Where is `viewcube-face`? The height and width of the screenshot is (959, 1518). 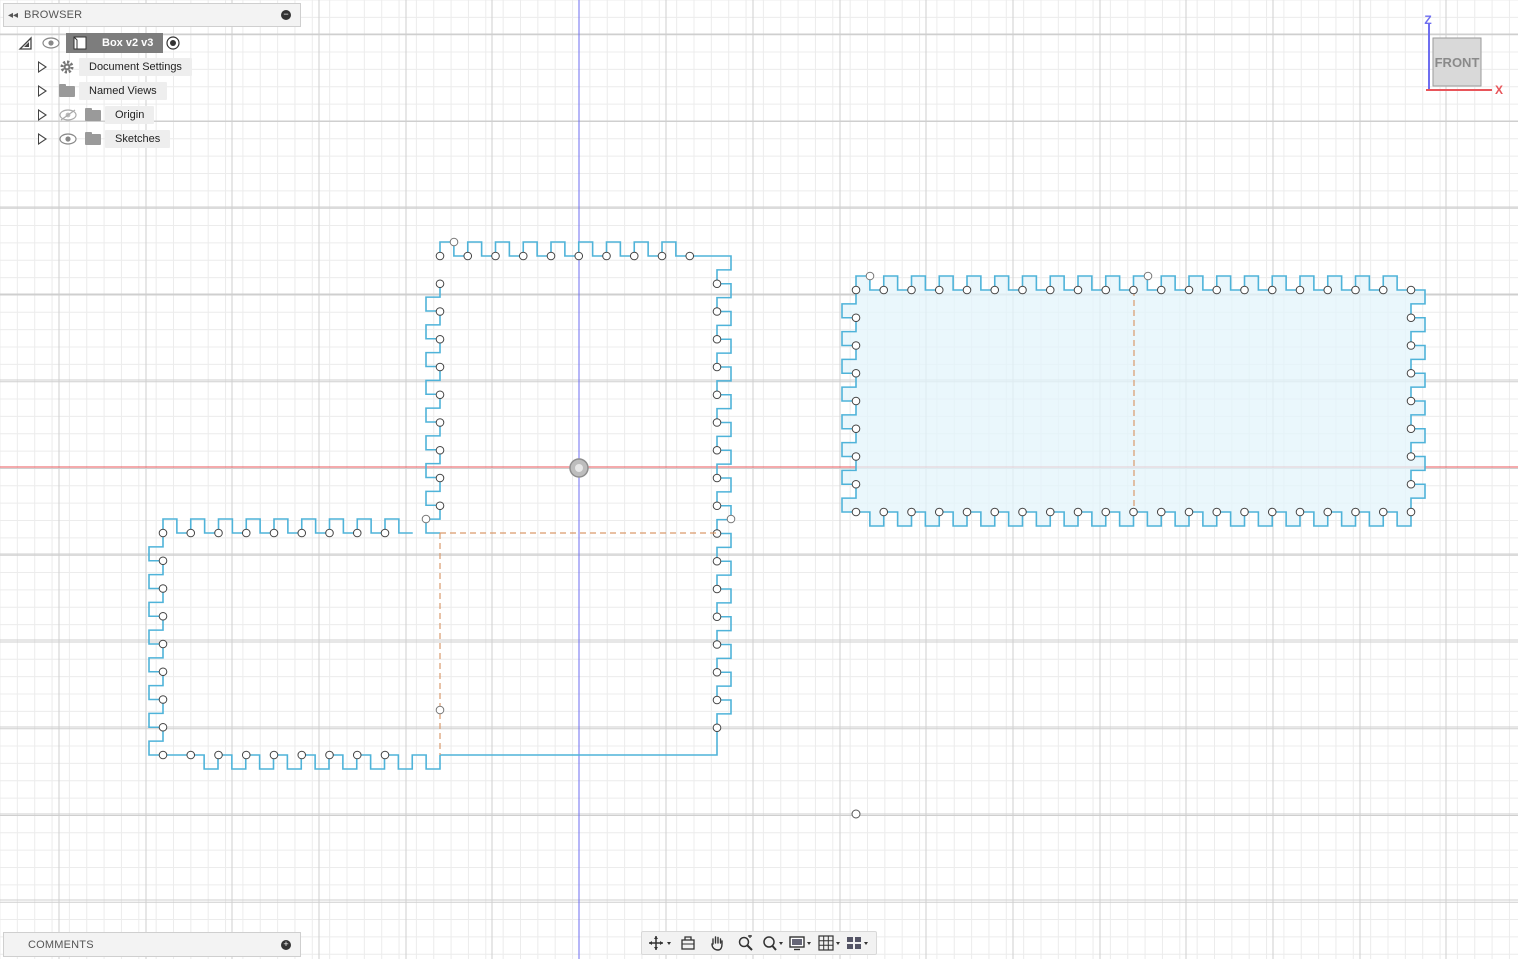 viewcube-face is located at coordinates (1457, 62).